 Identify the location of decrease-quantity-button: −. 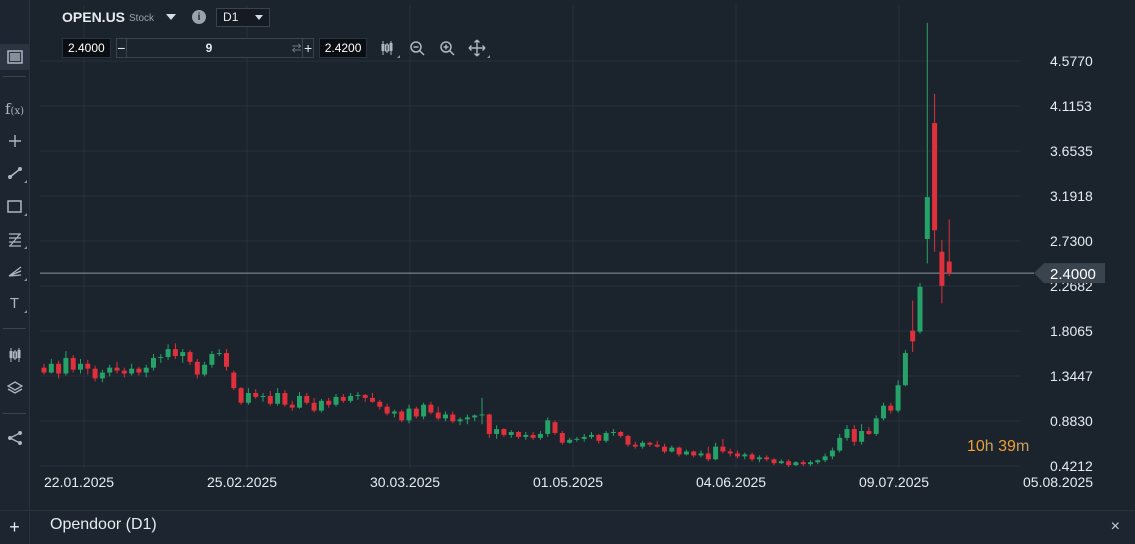
(122, 47).